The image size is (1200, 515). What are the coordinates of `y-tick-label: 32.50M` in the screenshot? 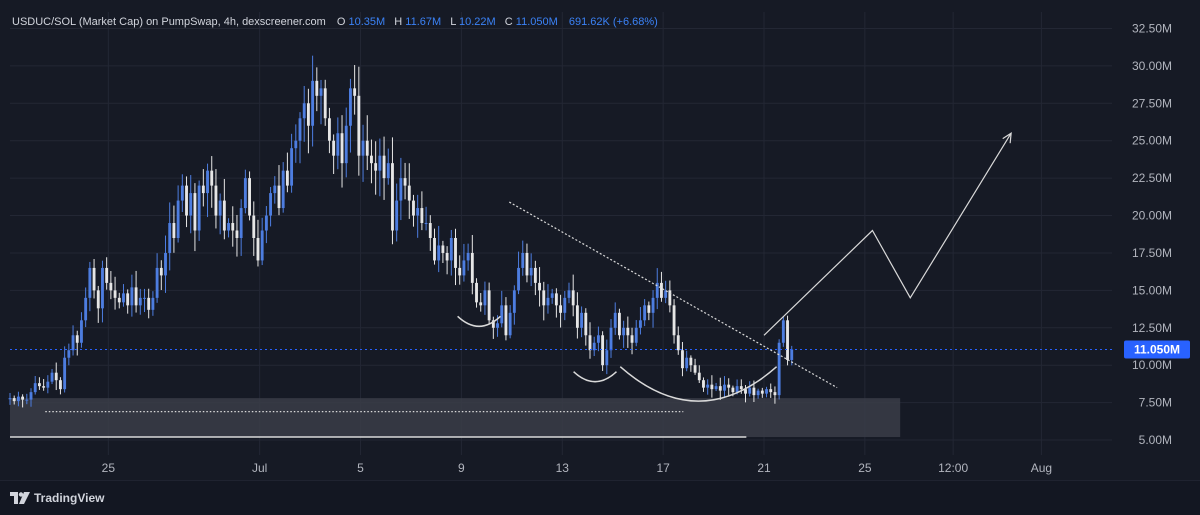 It's located at (1152, 28).